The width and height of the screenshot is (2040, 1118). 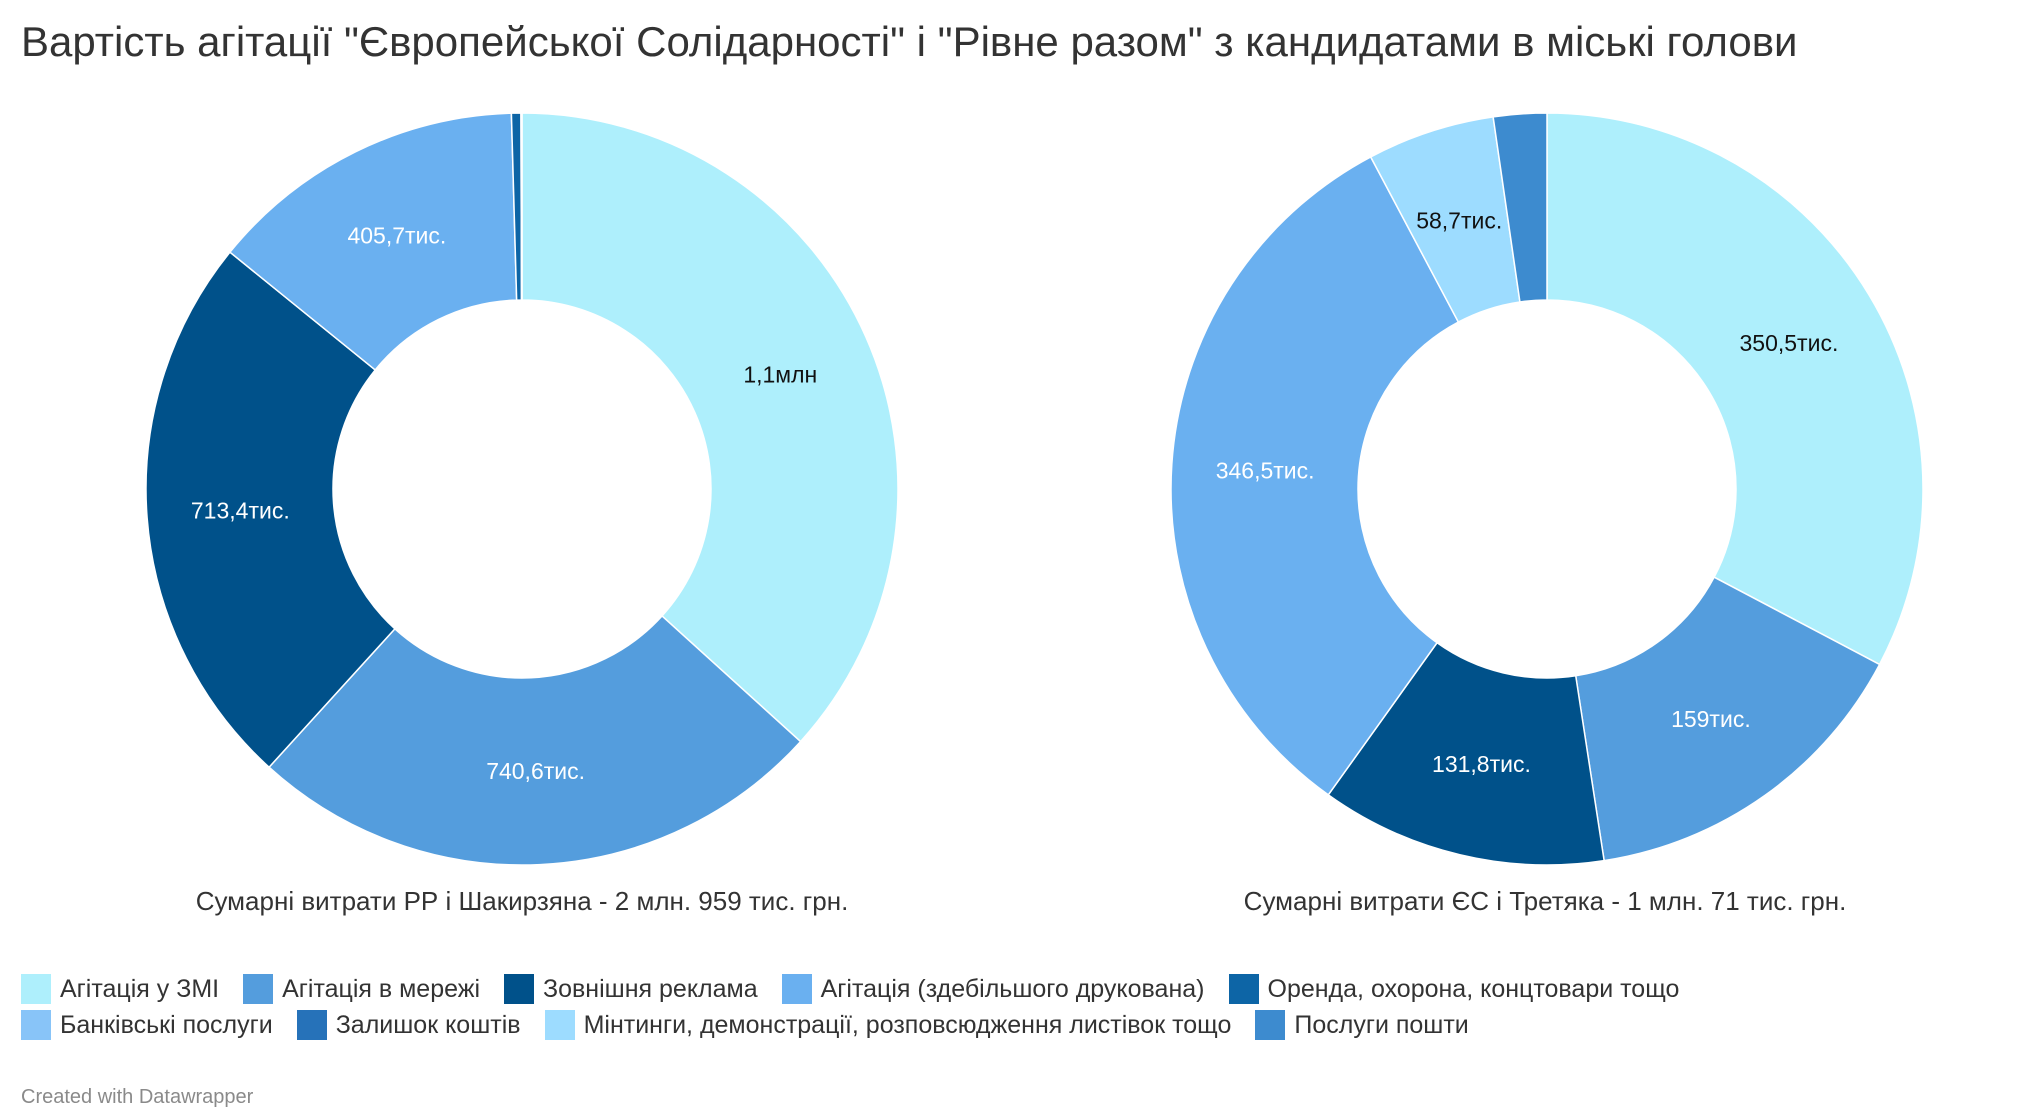 I want to click on legend-item: Залишок коштів, so click(x=408, y=1025).